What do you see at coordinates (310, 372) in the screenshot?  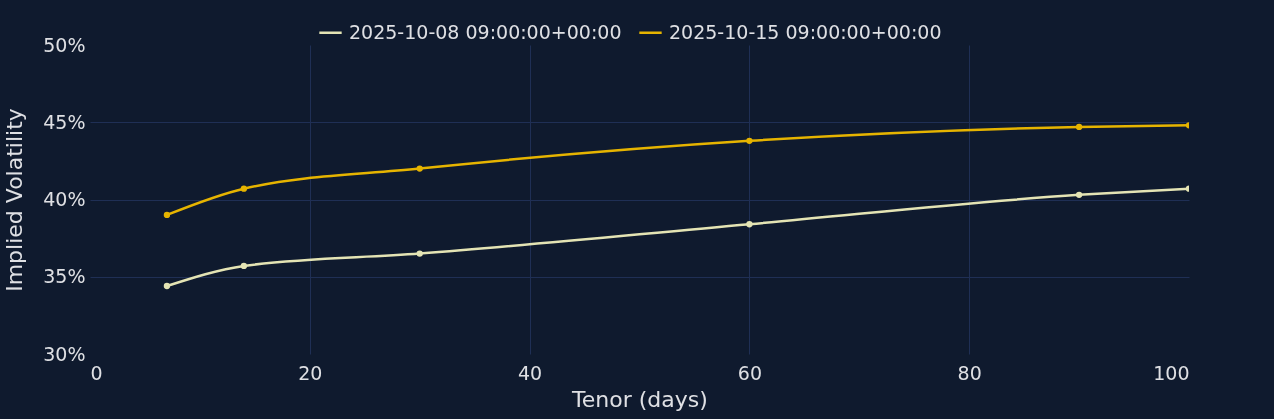 I see `x-tick-label: 20` at bounding box center [310, 372].